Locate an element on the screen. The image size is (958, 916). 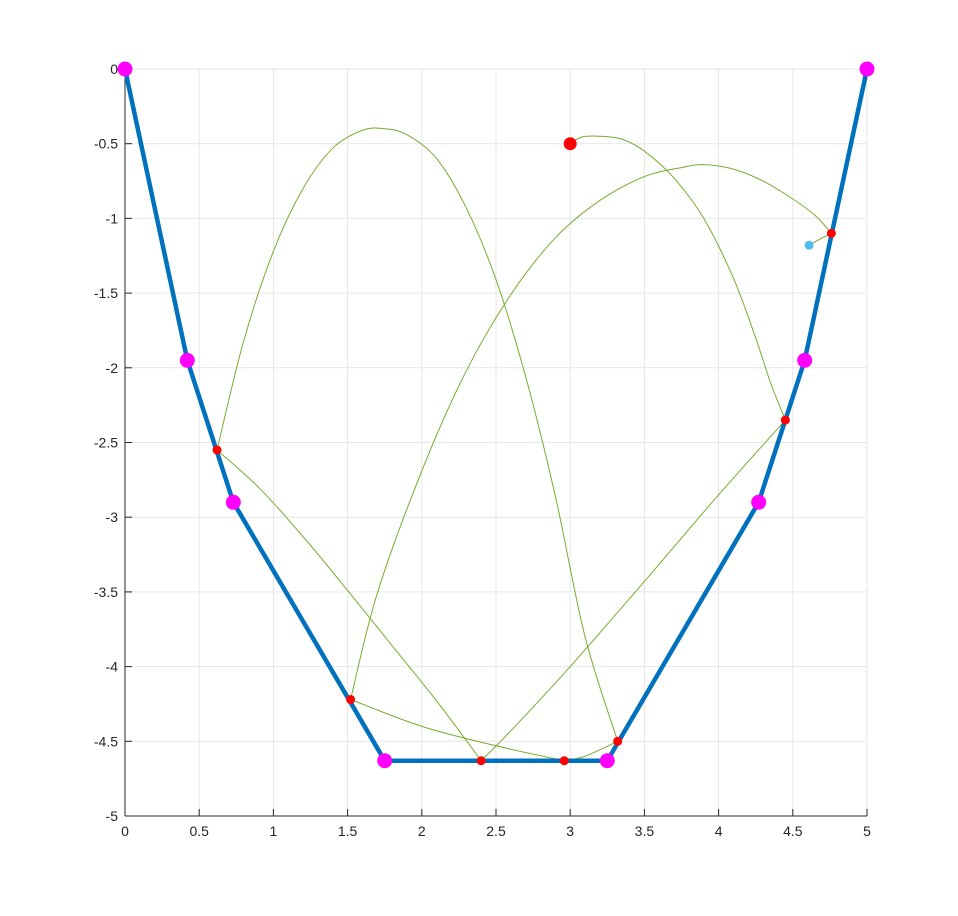
x-tick-label: 3 is located at coordinates (570, 831).